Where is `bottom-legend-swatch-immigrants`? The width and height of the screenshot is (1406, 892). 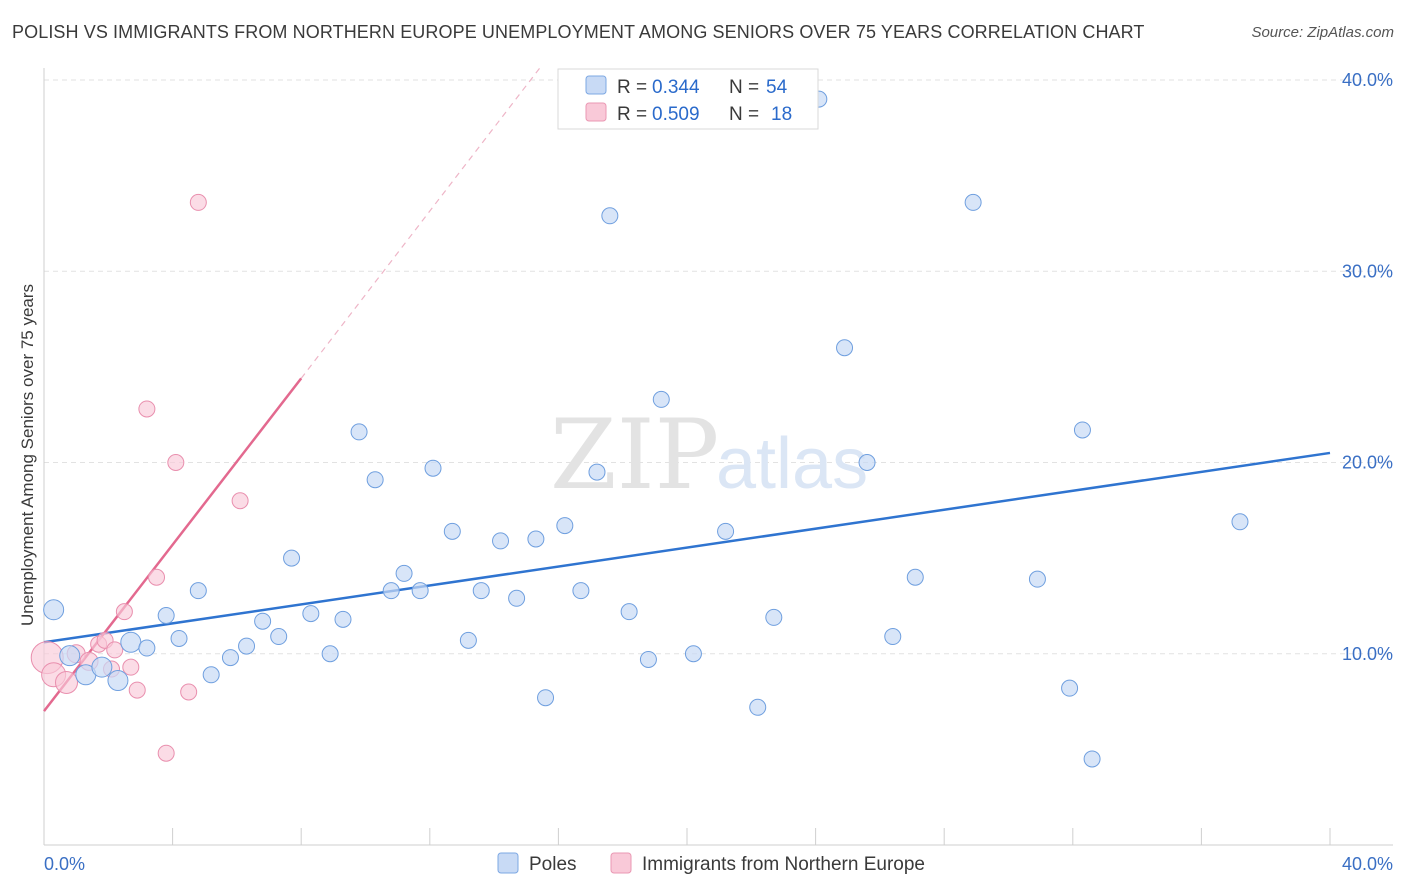
bottom-legend-swatch-immigrants is located at coordinates (621, 863).